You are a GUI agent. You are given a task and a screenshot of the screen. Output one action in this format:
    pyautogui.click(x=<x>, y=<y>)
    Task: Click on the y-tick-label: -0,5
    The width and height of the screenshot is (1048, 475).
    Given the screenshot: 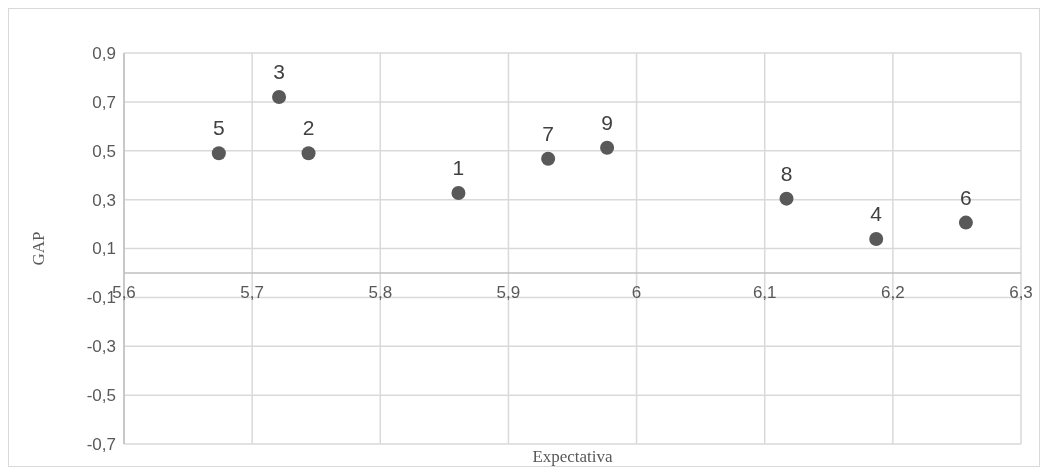 What is the action you would take?
    pyautogui.click(x=101, y=396)
    